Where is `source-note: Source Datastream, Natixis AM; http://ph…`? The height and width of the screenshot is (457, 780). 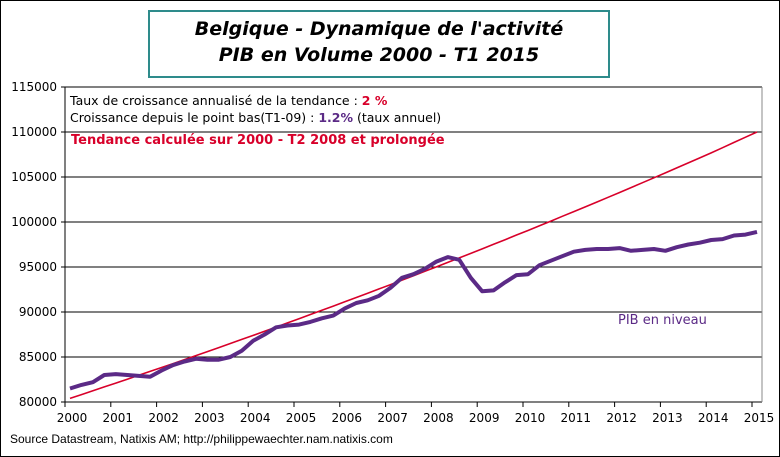
source-note: Source Datastream, Natixis AM; http://ph… is located at coordinates (201, 439).